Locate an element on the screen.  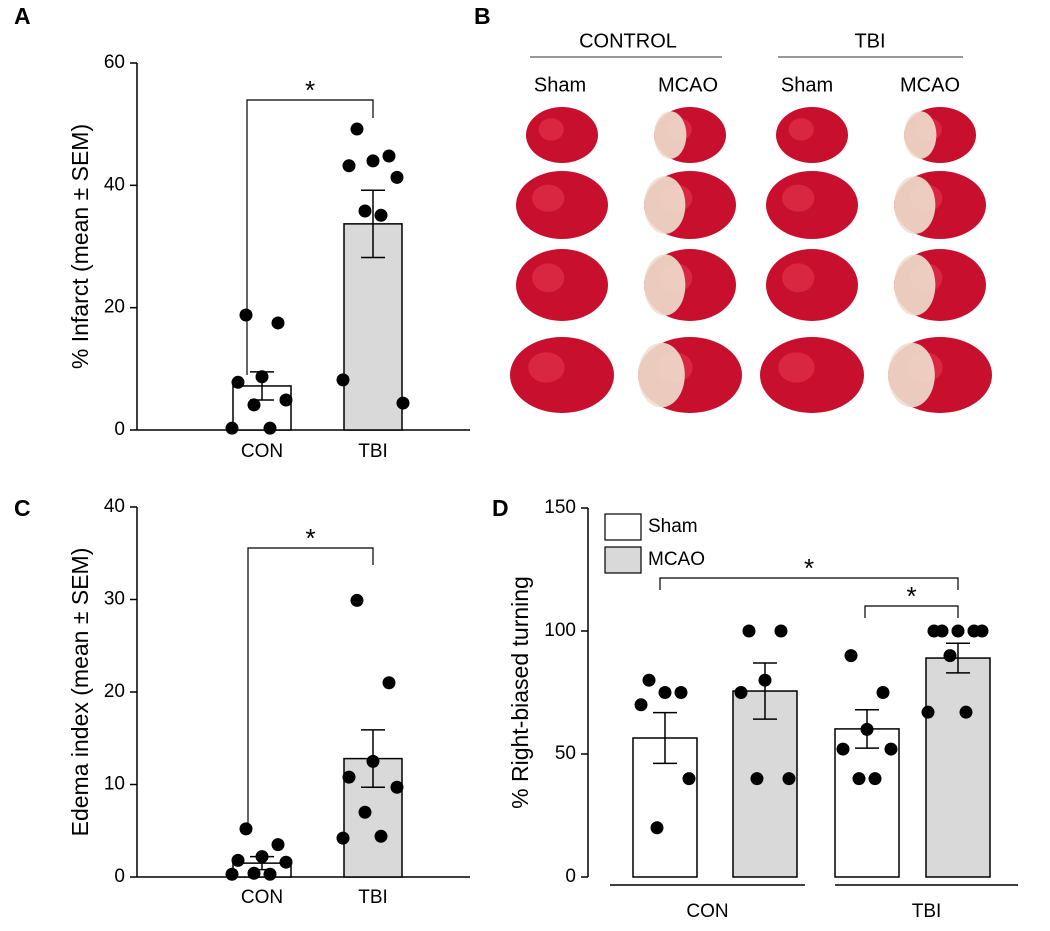
panel-label: B is located at coordinates (482, 16).